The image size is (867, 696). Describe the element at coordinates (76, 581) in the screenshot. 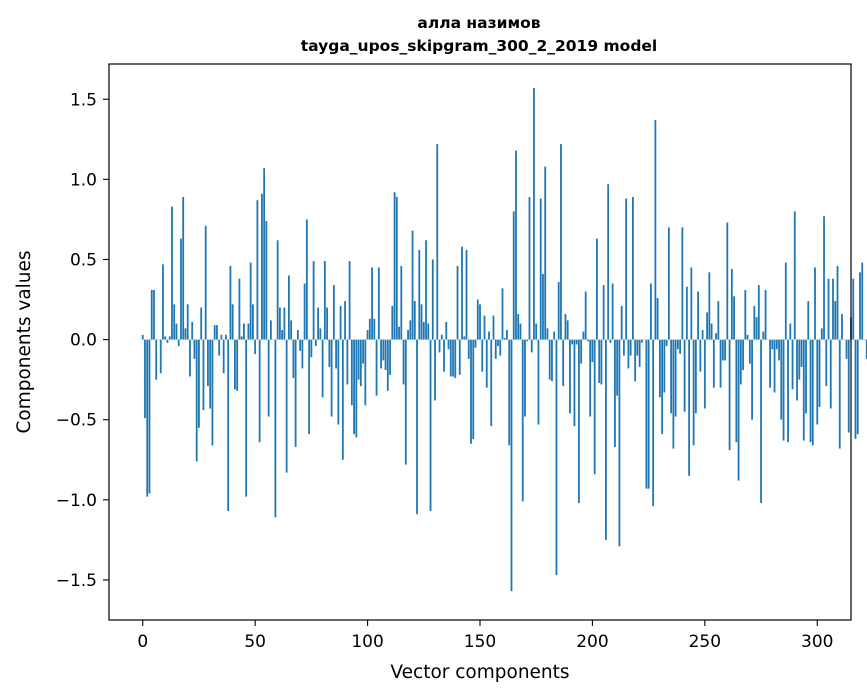

I see `y-tick-label: −1.5` at that location.